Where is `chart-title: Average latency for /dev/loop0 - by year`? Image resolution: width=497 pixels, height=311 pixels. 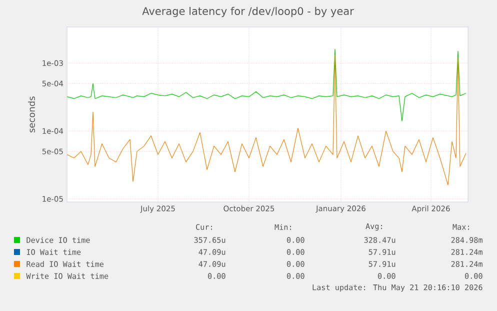
chart-title: Average latency for /dev/loop0 - by year is located at coordinates (248, 12).